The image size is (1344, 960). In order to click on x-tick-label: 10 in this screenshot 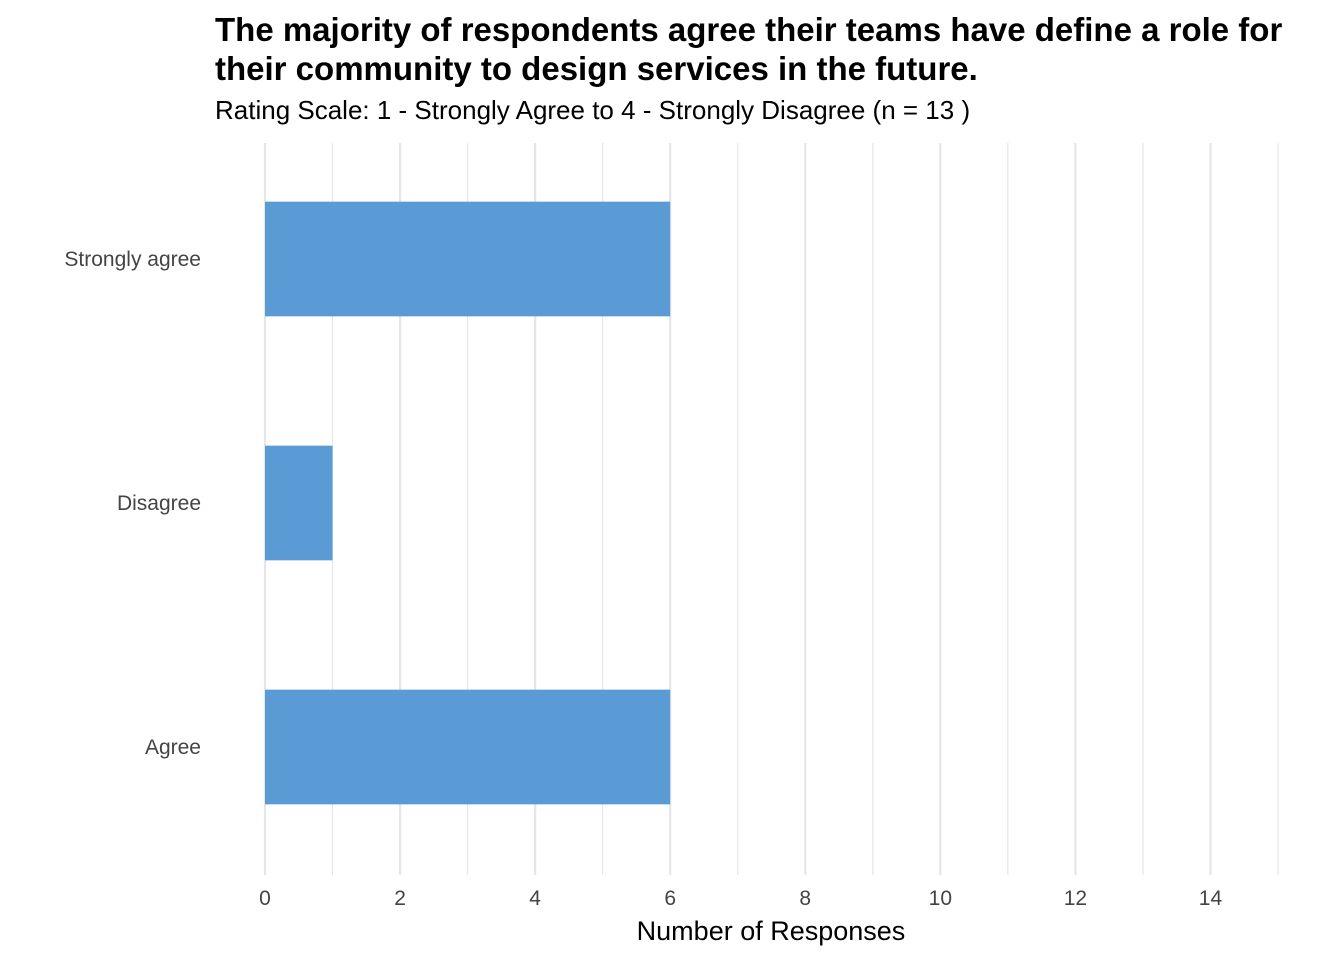, I will do `click(940, 898)`.